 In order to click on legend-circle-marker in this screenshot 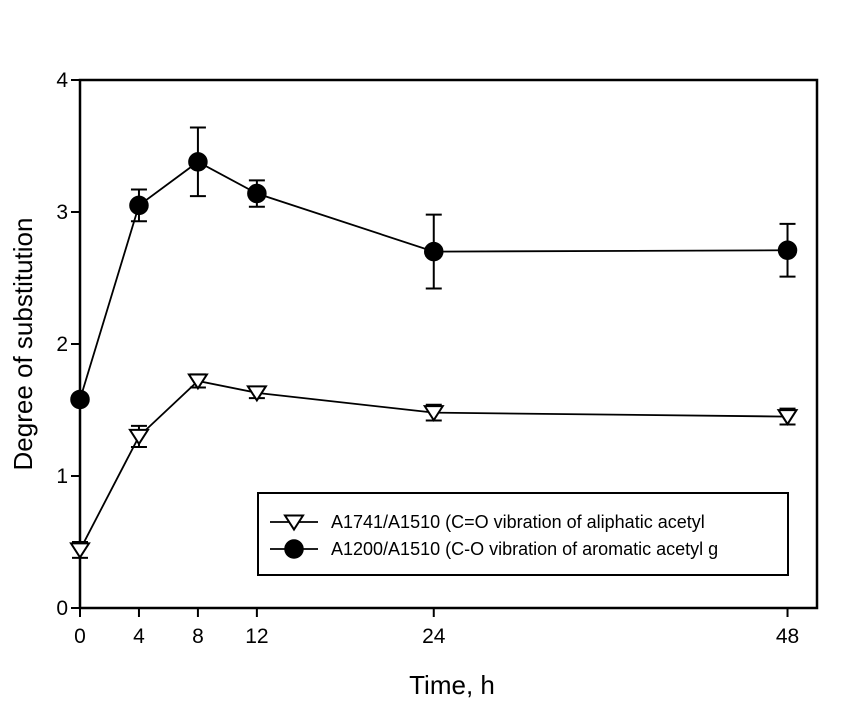, I will do `click(294, 549)`.